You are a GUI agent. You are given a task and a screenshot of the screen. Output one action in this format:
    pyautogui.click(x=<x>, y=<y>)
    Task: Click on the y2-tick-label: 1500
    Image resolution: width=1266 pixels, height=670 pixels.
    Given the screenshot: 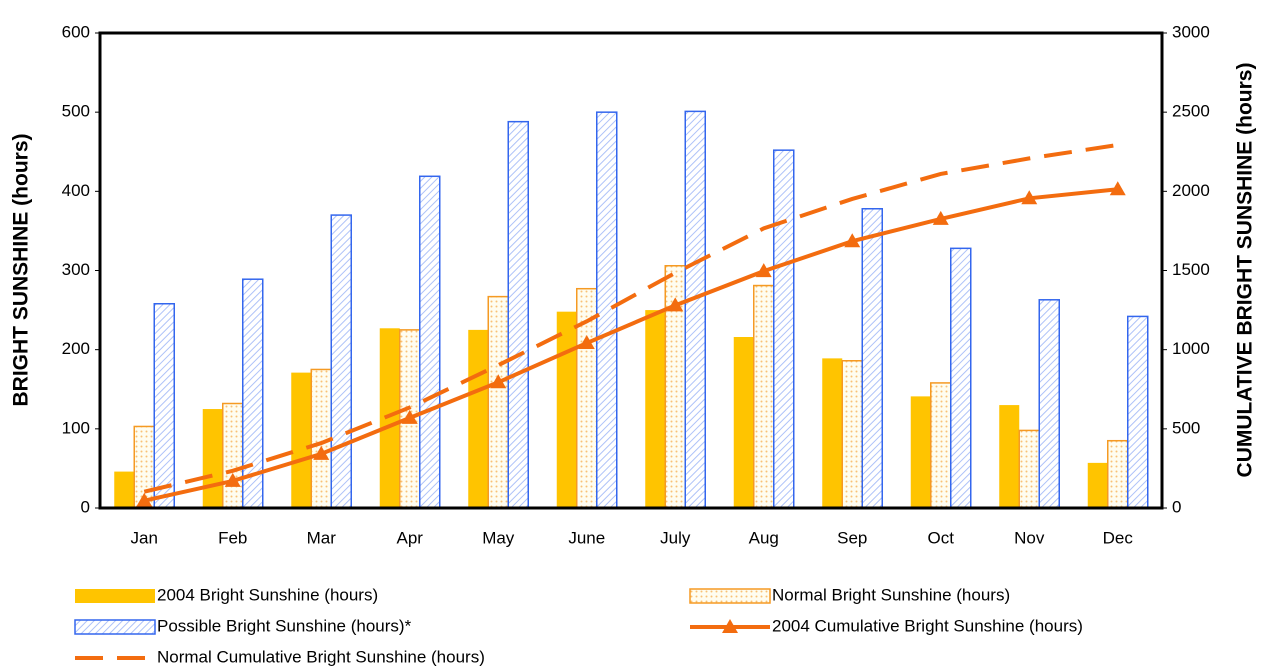 What is the action you would take?
    pyautogui.click(x=1191, y=269)
    